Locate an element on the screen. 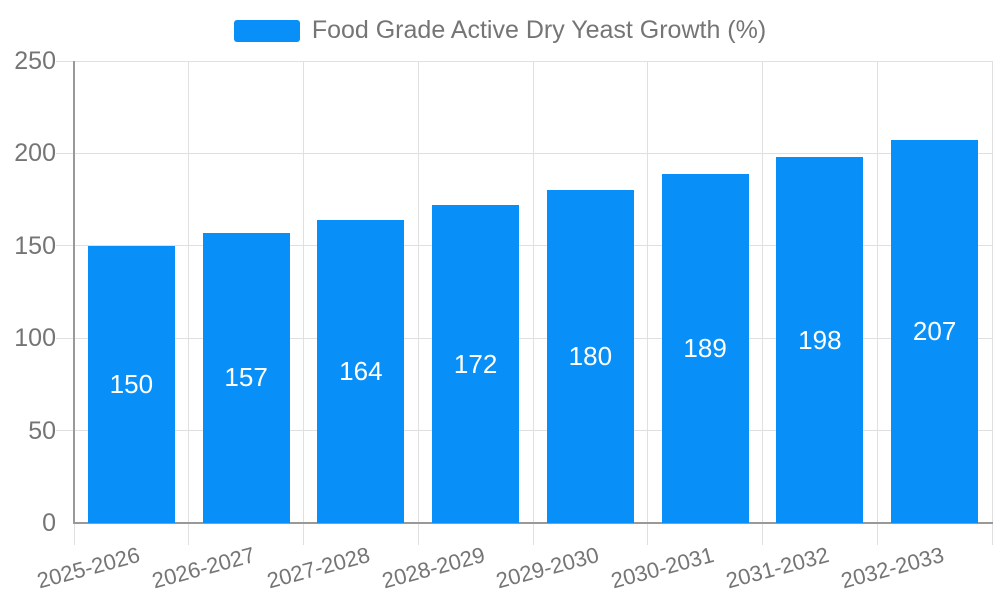 The image size is (1000, 600). bar-value-label: 198 is located at coordinates (820, 339).